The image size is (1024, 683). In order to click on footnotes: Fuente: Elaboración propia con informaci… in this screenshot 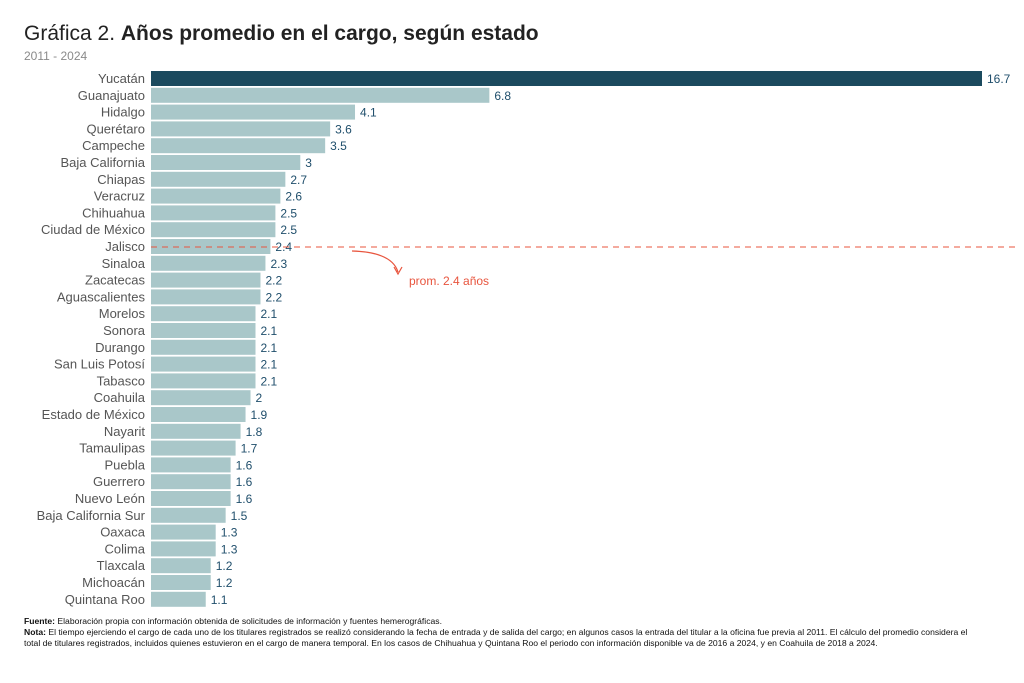, I will do `click(504, 632)`.